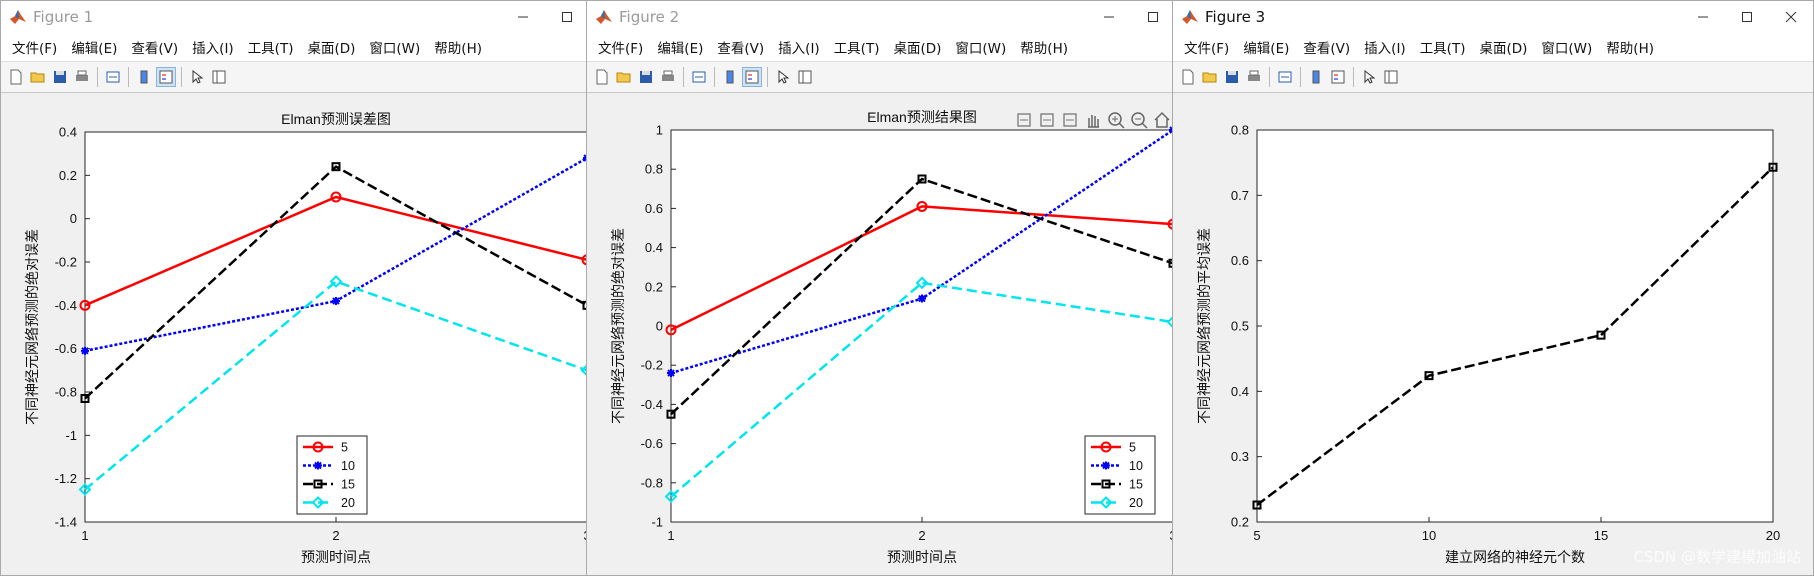  What do you see at coordinates (1139, 120) in the screenshot?
I see `zoom-out-icon` at bounding box center [1139, 120].